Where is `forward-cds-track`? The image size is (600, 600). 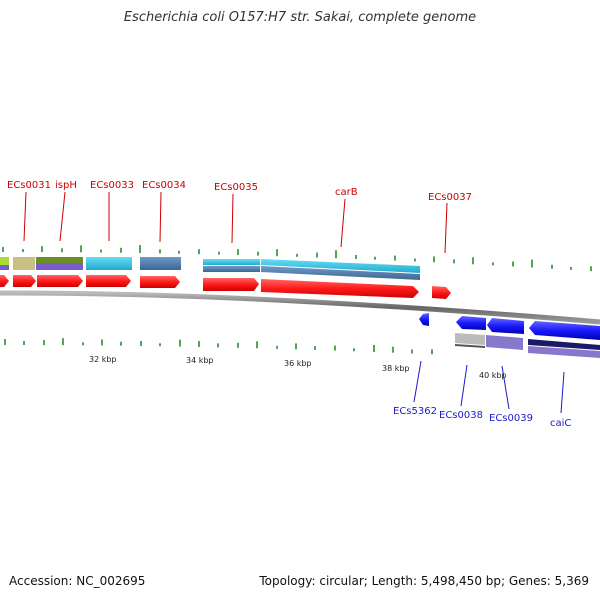 forward-cds-track is located at coordinates (225, 287).